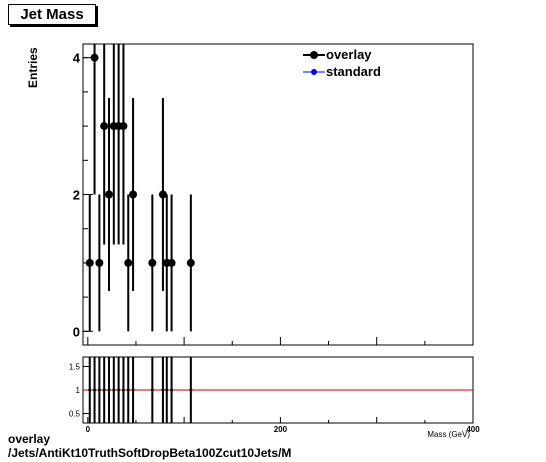 The image size is (546, 462). I want to click on chart-title: Jet Mass, so click(52, 14).